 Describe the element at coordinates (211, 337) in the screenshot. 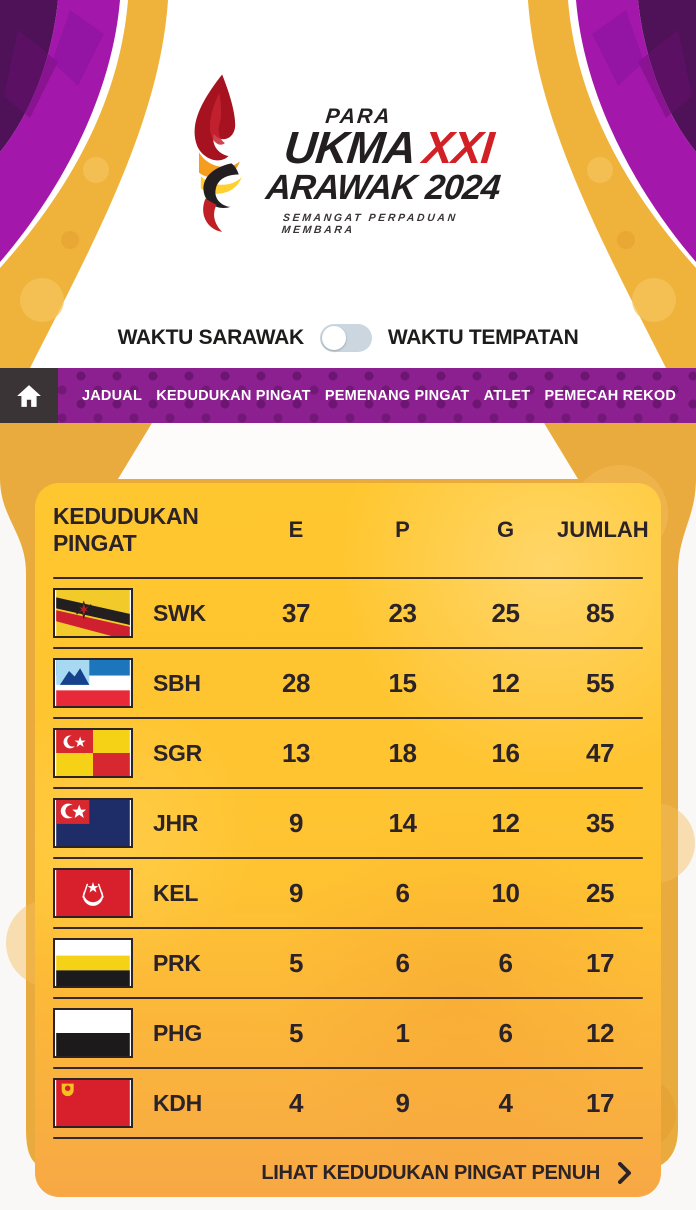

I see `waktu-sarawak-label: WAKTU SARAWAK` at that location.